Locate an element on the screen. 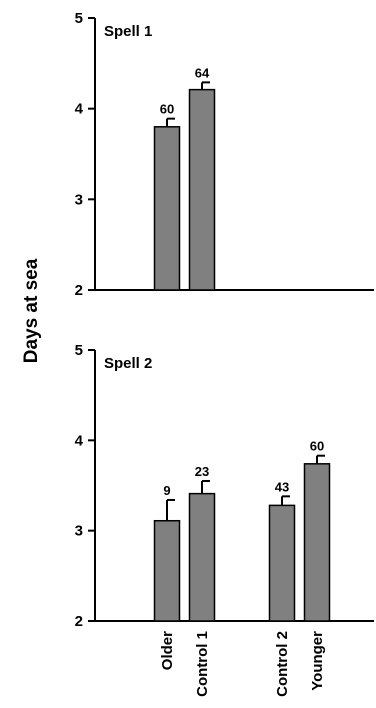 The image size is (376, 708). category-labels: Older Control 1 Control 2 Younger is located at coordinates (242, 664).